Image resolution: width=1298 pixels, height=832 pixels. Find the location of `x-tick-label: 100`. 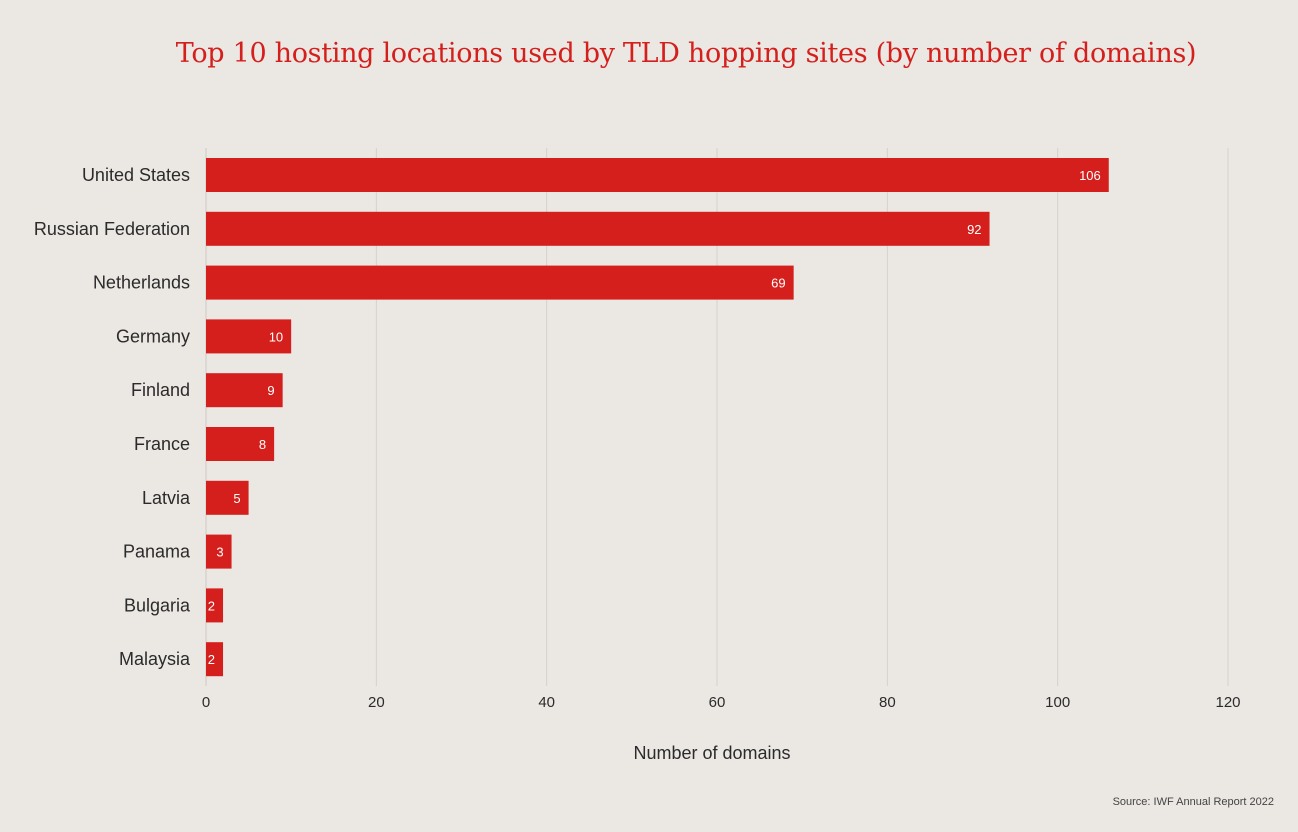

x-tick-label: 100 is located at coordinates (1057, 702).